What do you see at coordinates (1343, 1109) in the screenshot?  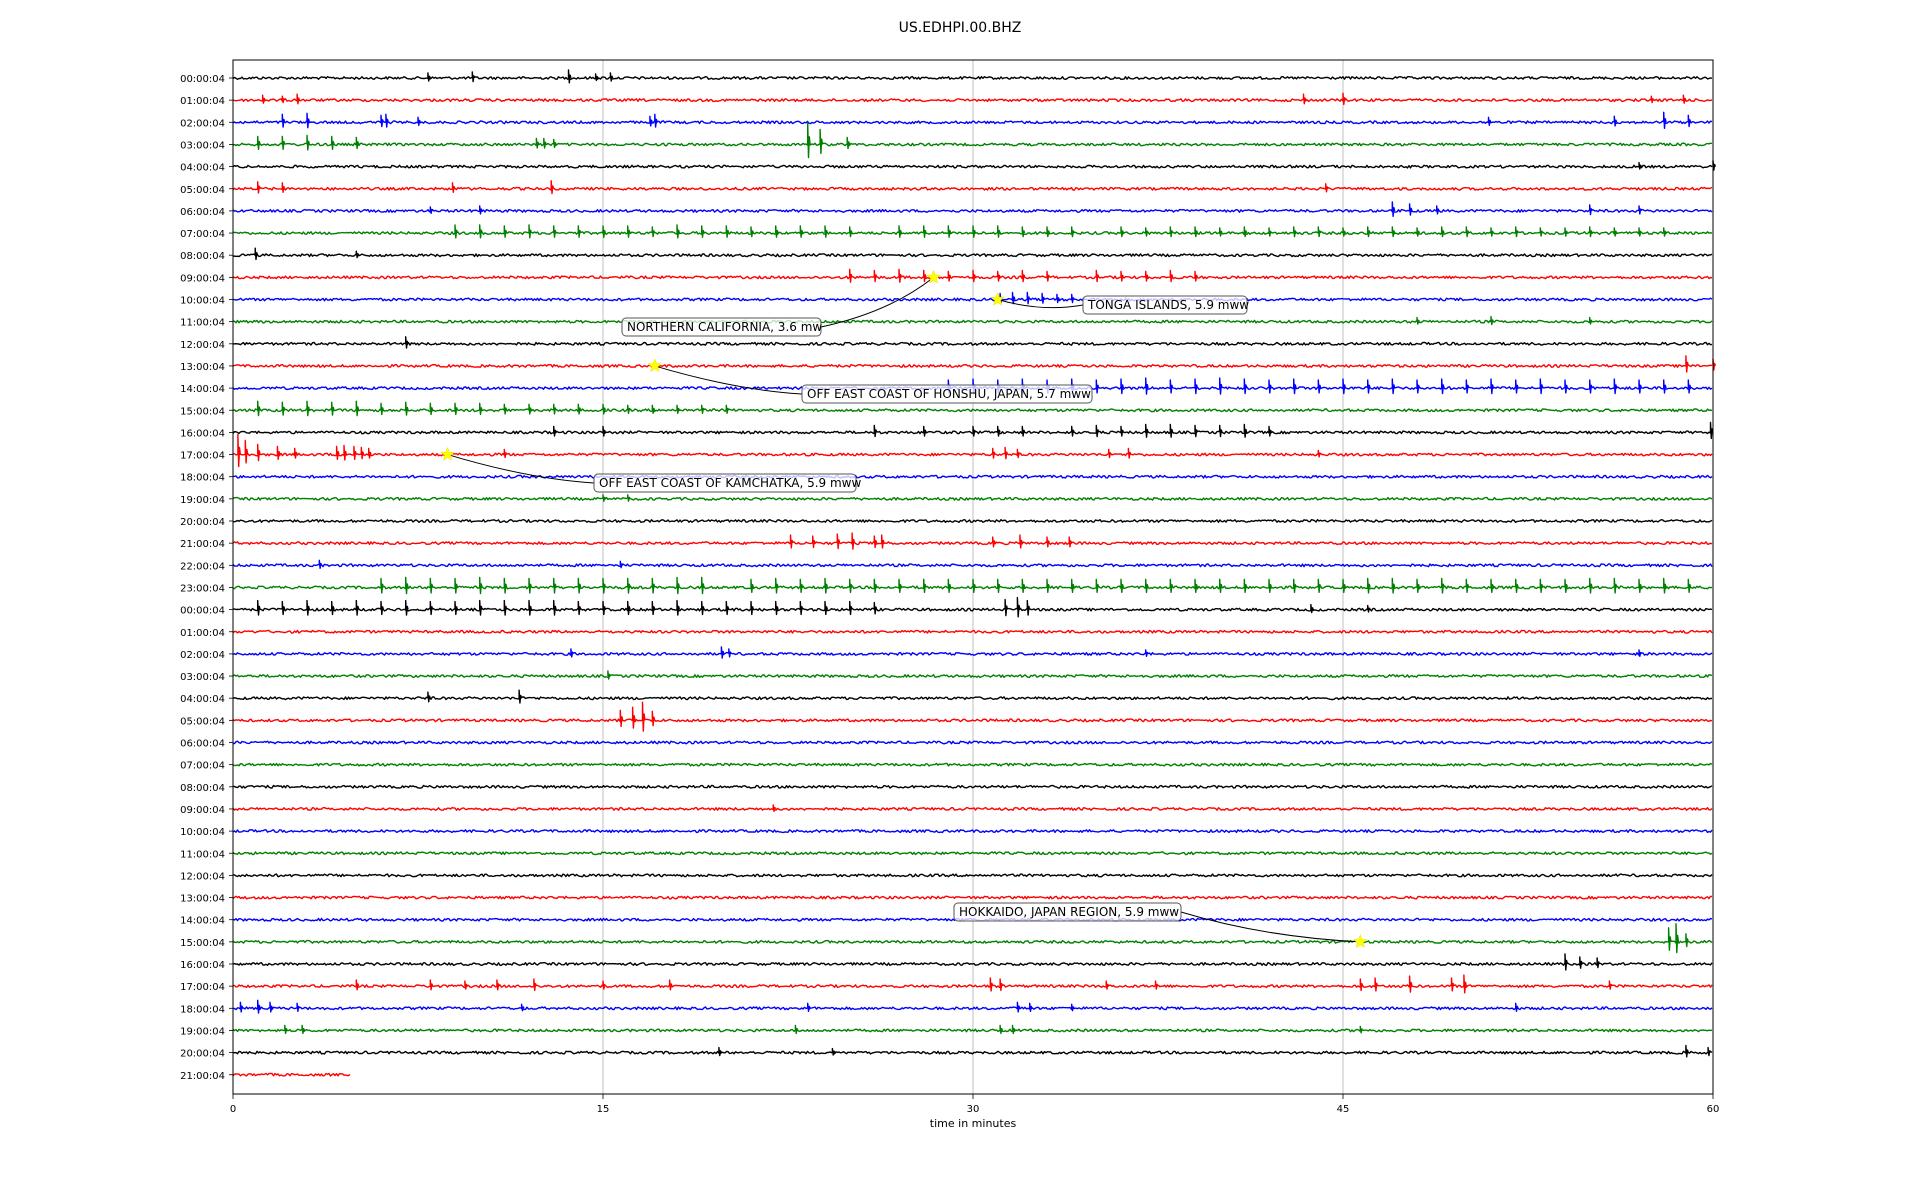 I see `x-tick-label: 45` at bounding box center [1343, 1109].